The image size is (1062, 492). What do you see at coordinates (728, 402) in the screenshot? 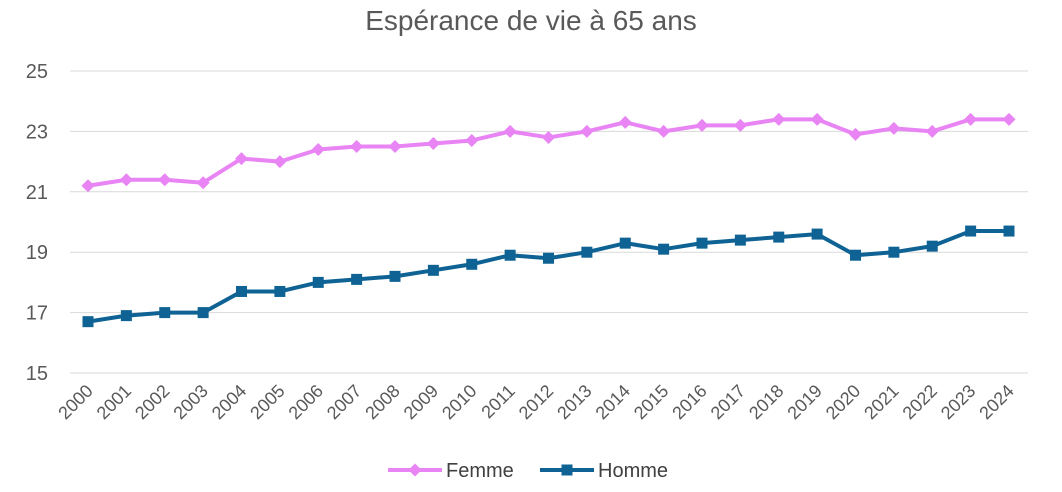
I see `x-tick-label: 2017` at bounding box center [728, 402].